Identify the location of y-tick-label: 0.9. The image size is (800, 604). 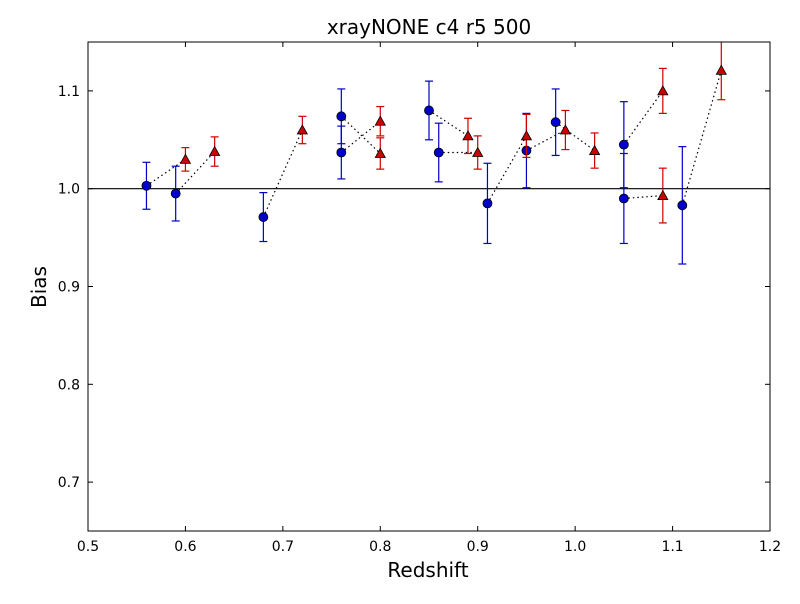
(69, 288).